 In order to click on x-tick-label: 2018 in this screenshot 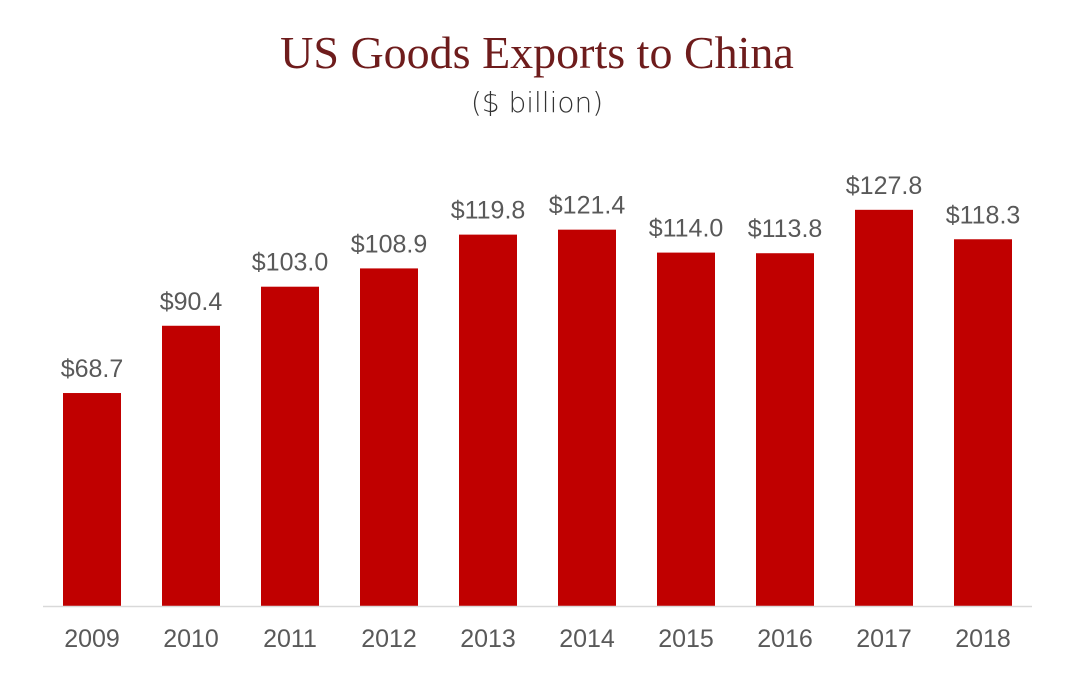, I will do `click(983, 639)`.